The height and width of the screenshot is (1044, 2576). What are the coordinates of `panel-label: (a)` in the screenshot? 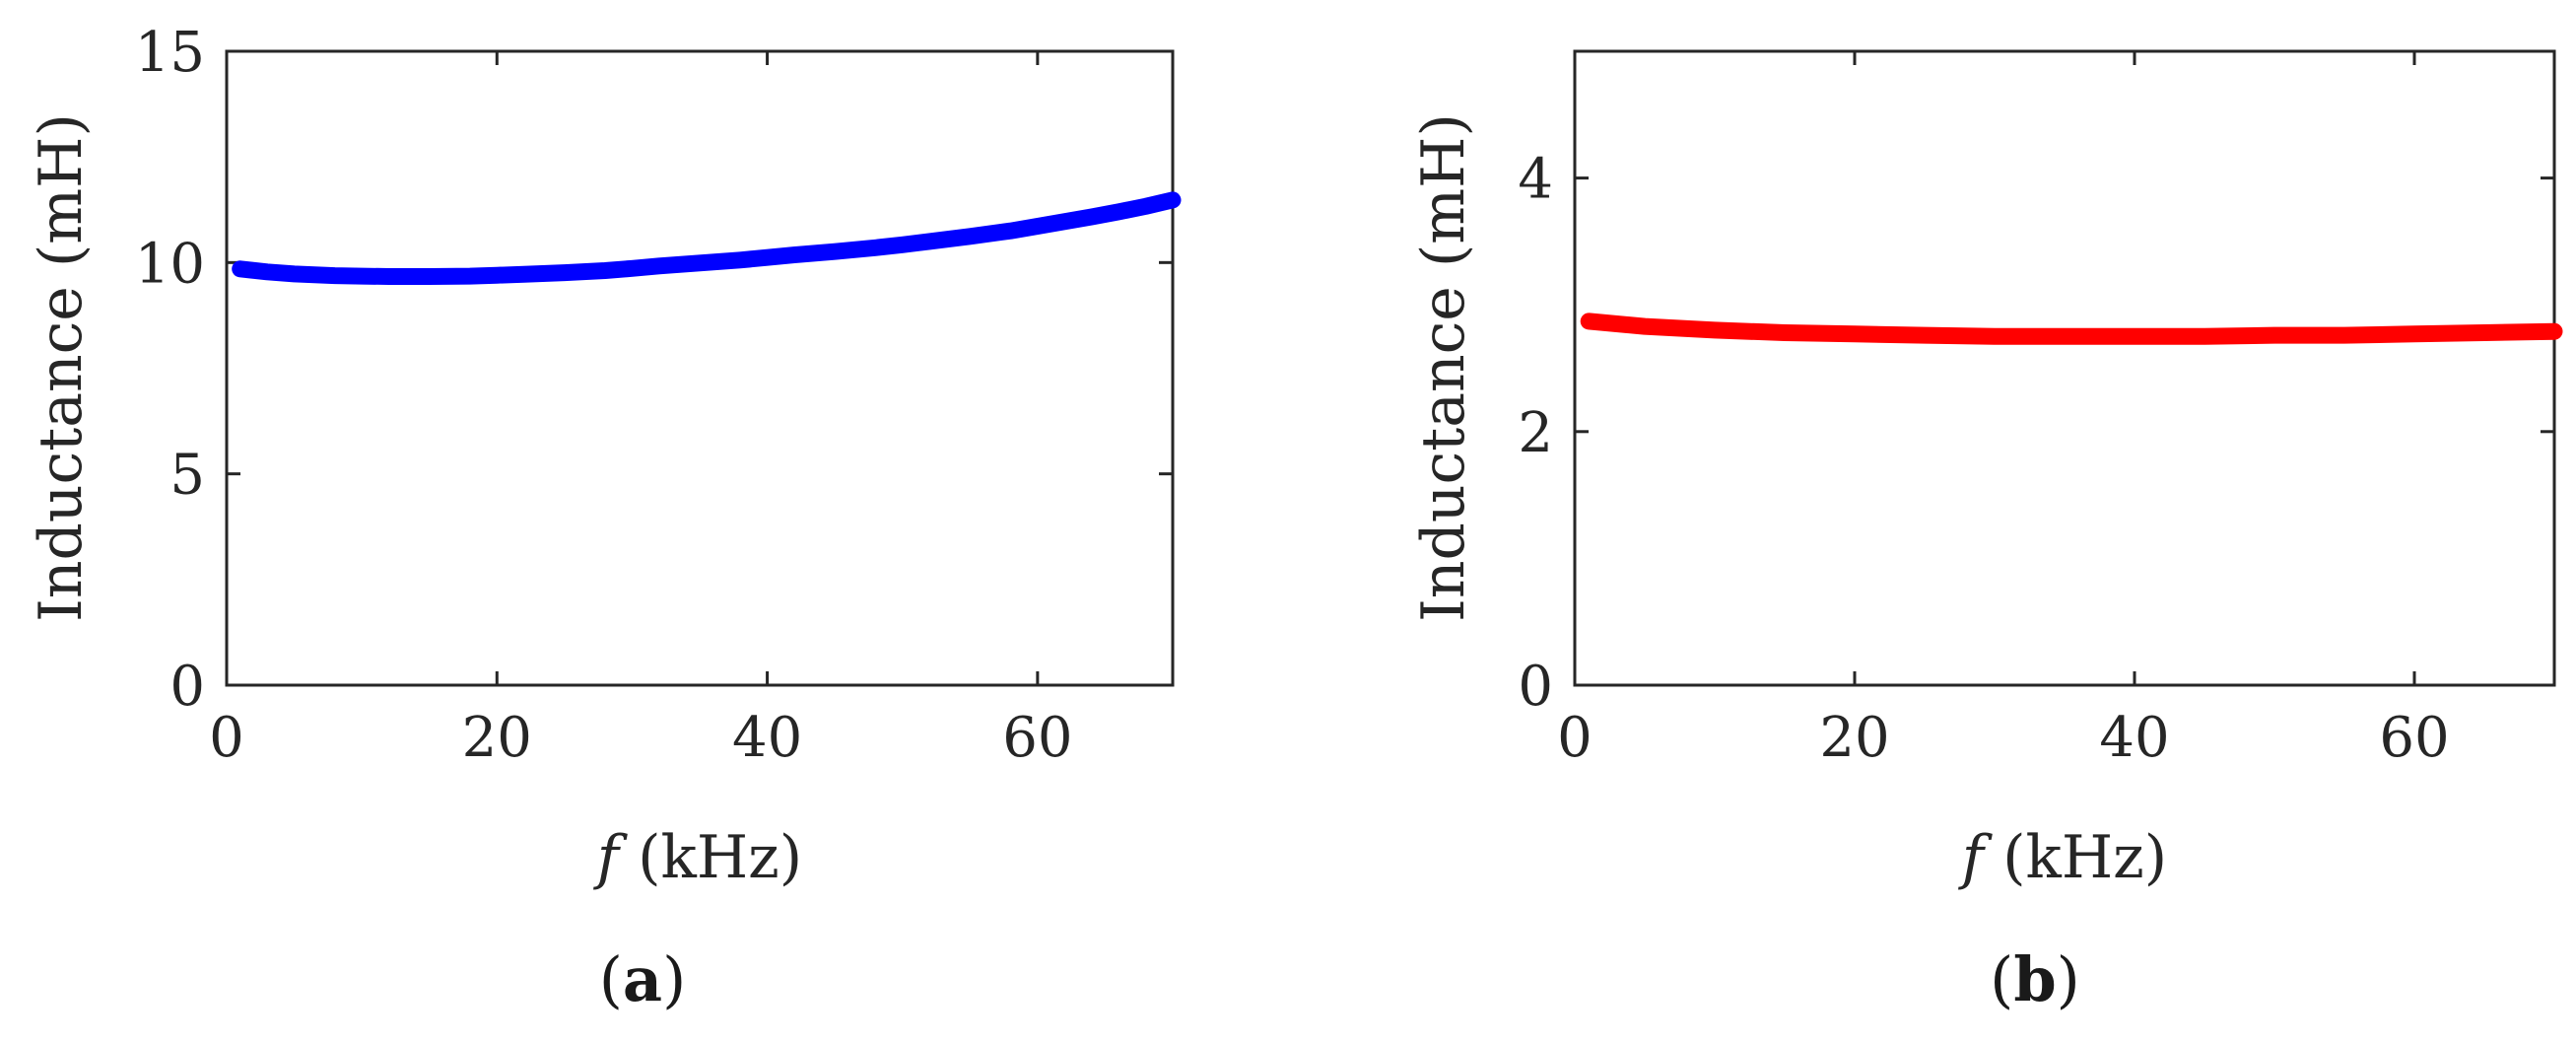 It's located at (643, 979).